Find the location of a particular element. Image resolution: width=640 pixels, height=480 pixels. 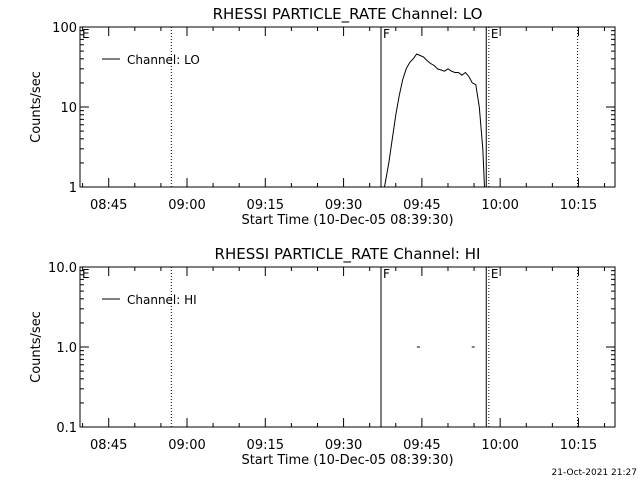

legend-label: Channel: LO is located at coordinates (163, 60).